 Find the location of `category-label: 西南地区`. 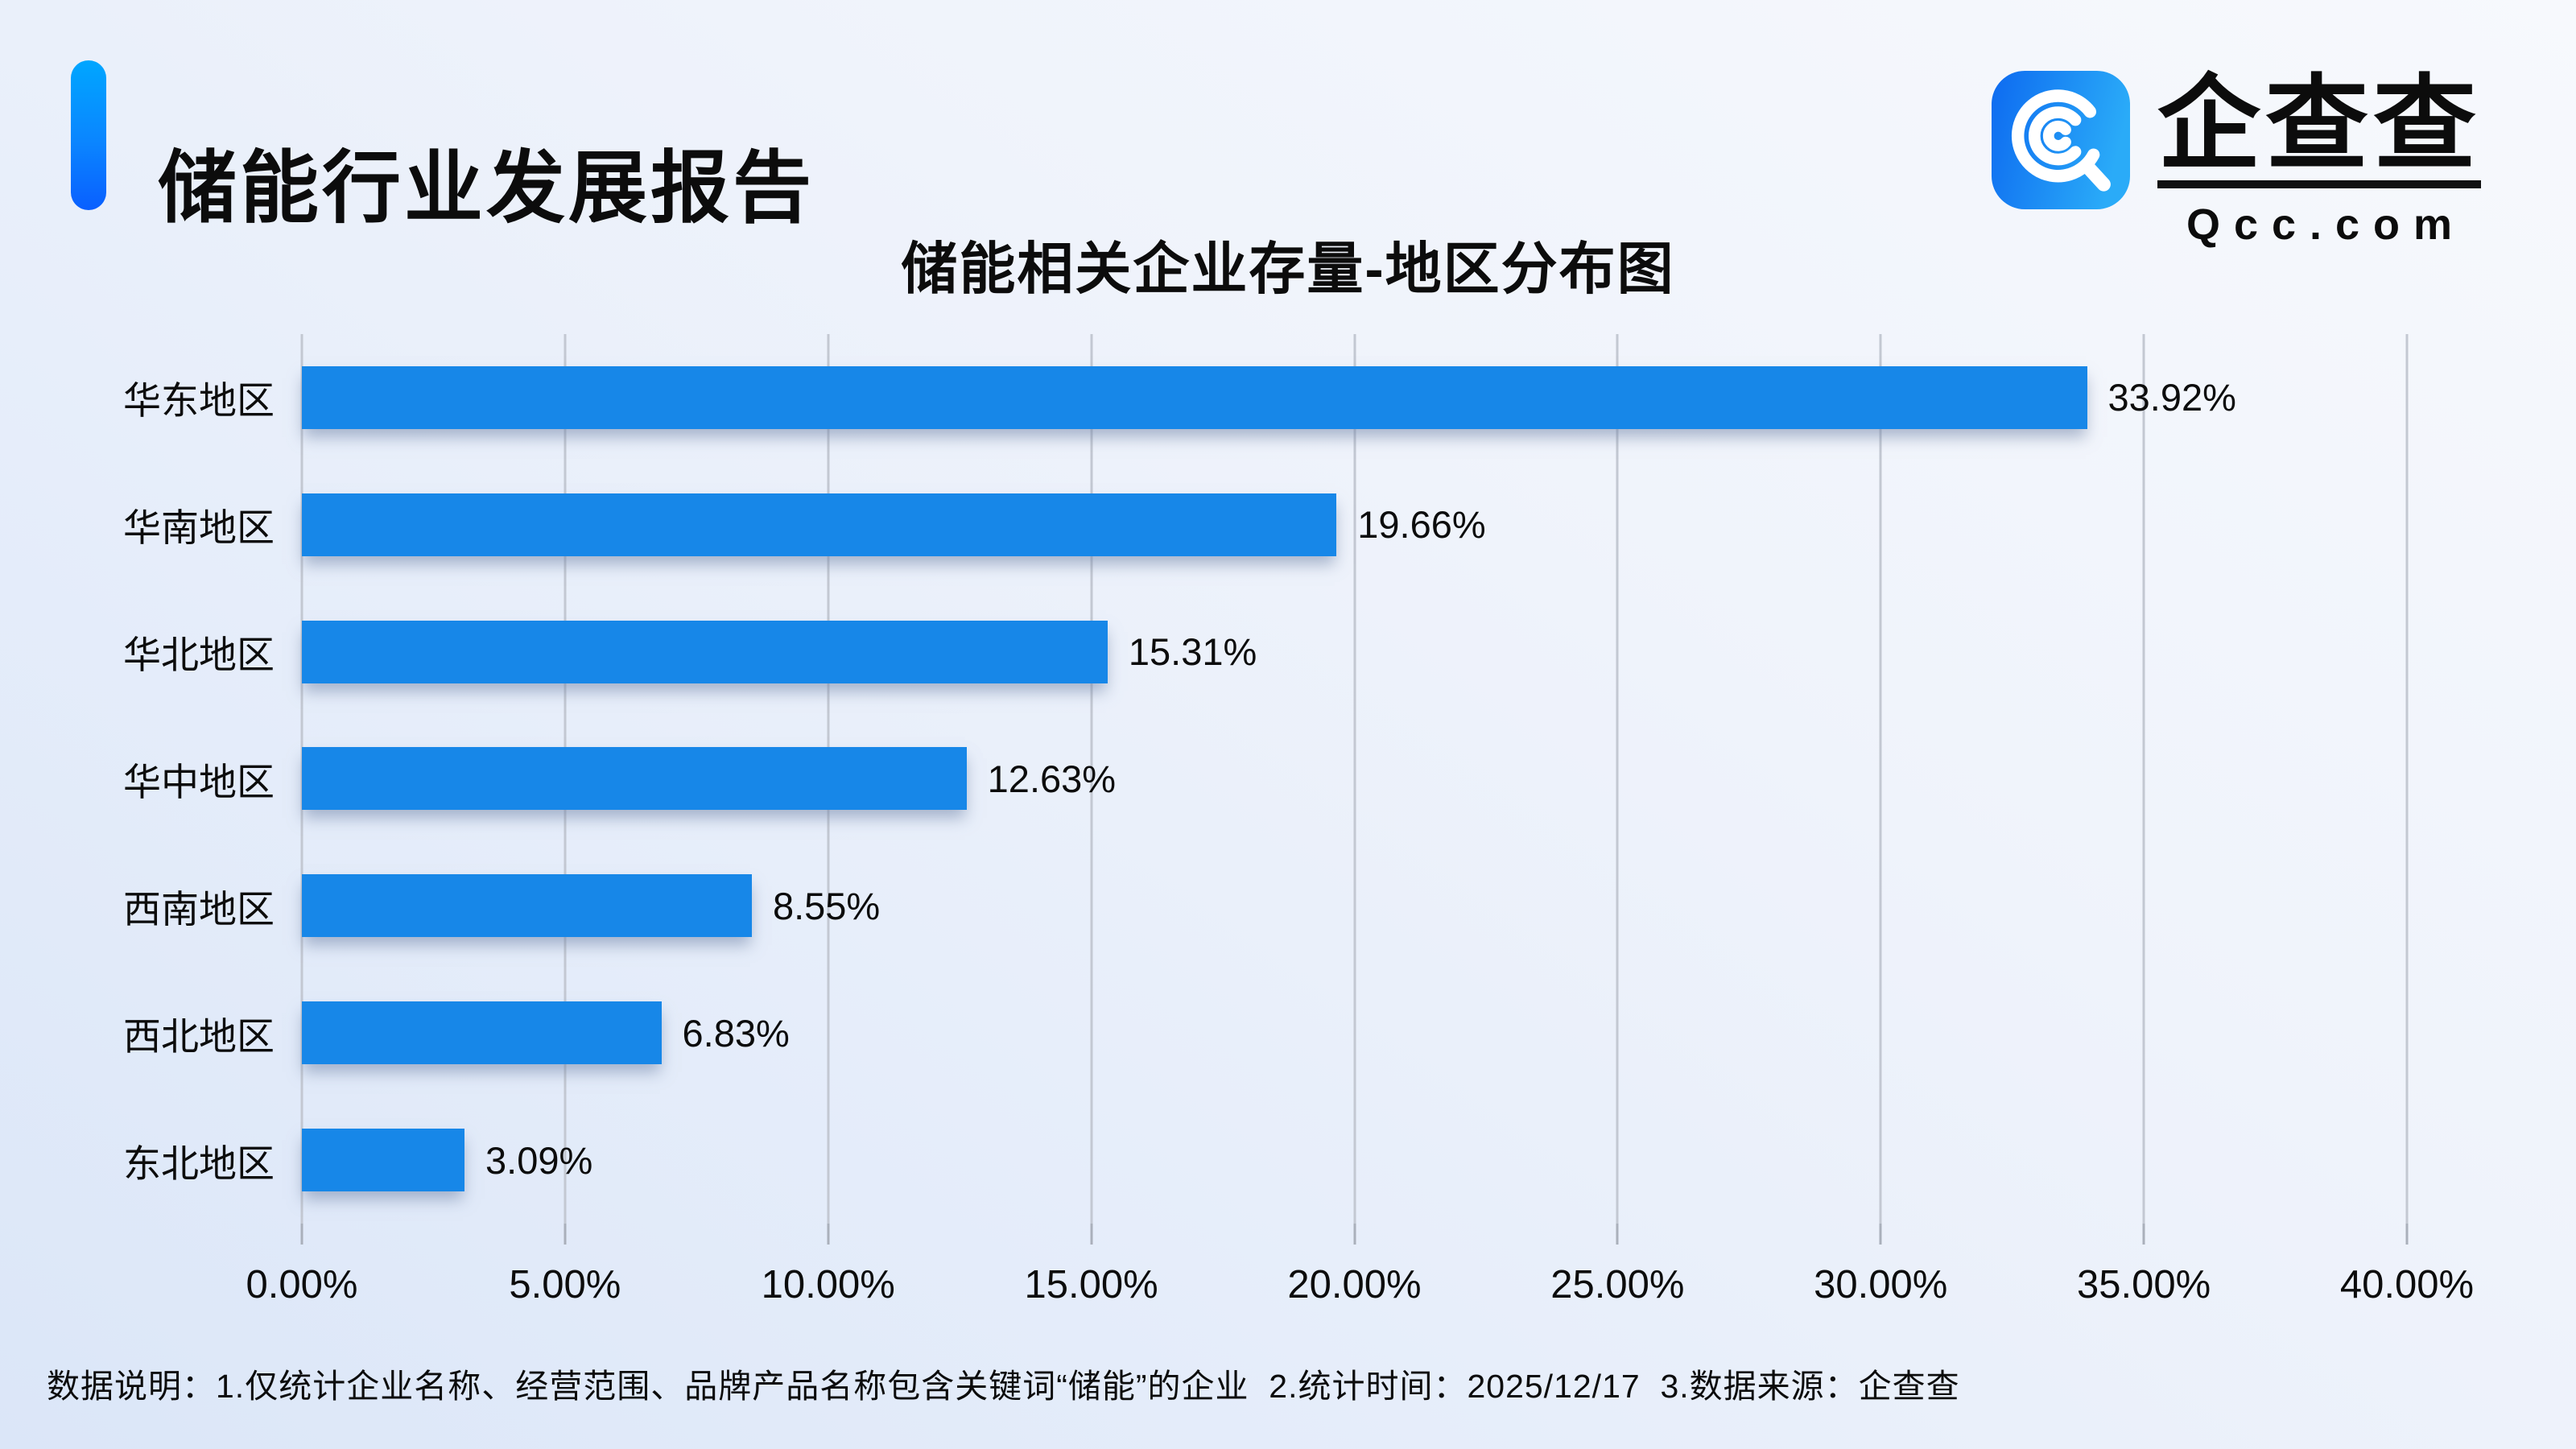

category-label: 西南地区 is located at coordinates (199, 909).